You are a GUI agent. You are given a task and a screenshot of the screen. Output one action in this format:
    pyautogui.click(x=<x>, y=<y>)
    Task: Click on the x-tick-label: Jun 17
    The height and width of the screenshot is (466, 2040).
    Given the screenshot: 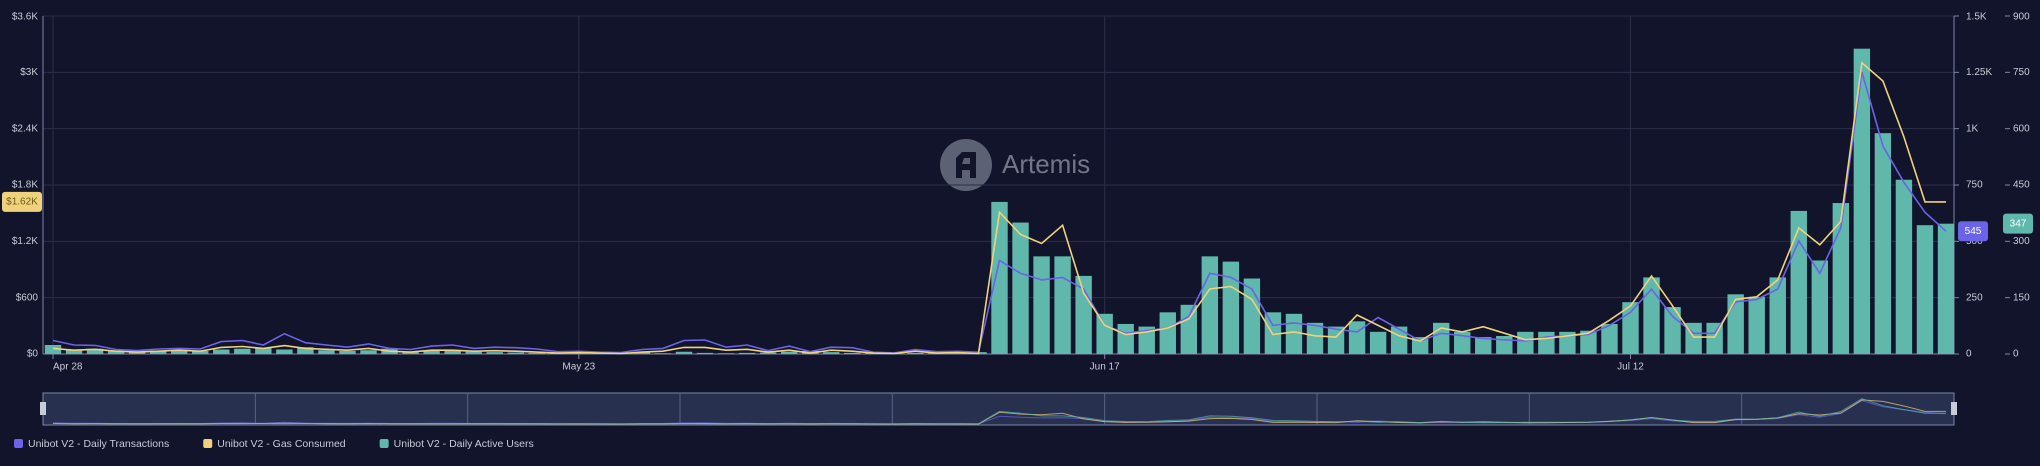 What is the action you would take?
    pyautogui.click(x=1105, y=367)
    